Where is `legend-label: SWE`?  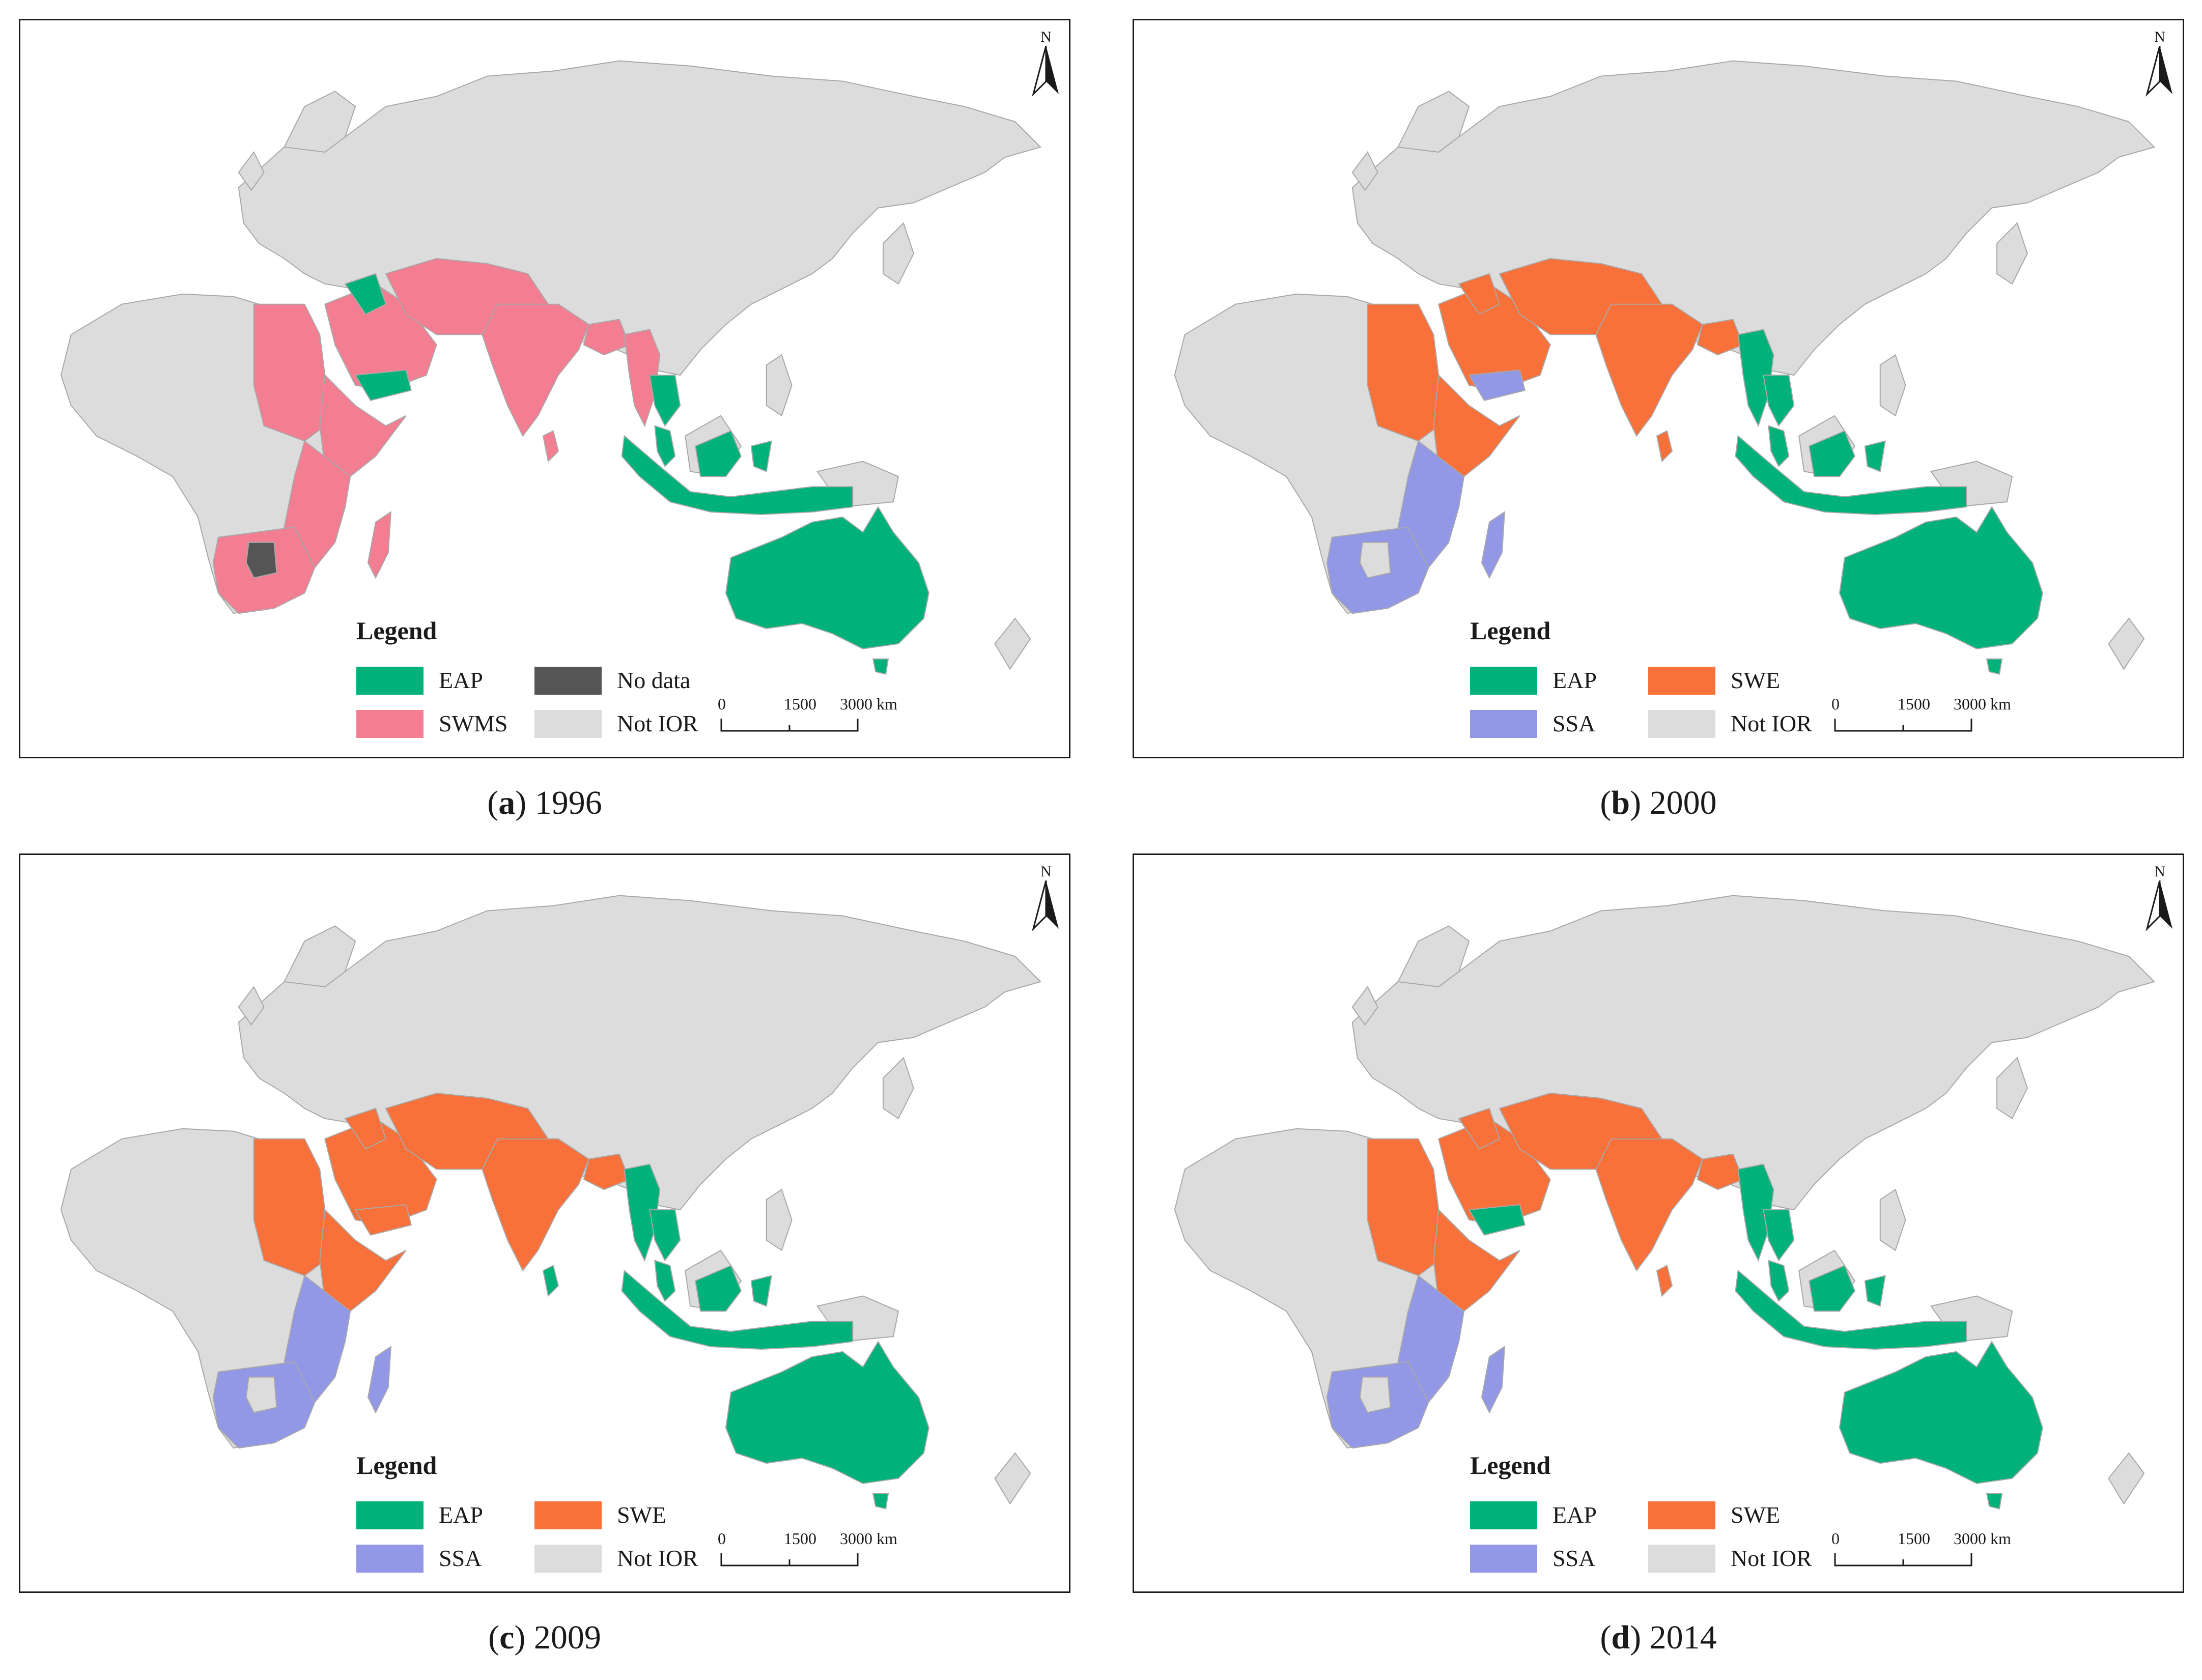 legend-label: SWE is located at coordinates (642, 1515).